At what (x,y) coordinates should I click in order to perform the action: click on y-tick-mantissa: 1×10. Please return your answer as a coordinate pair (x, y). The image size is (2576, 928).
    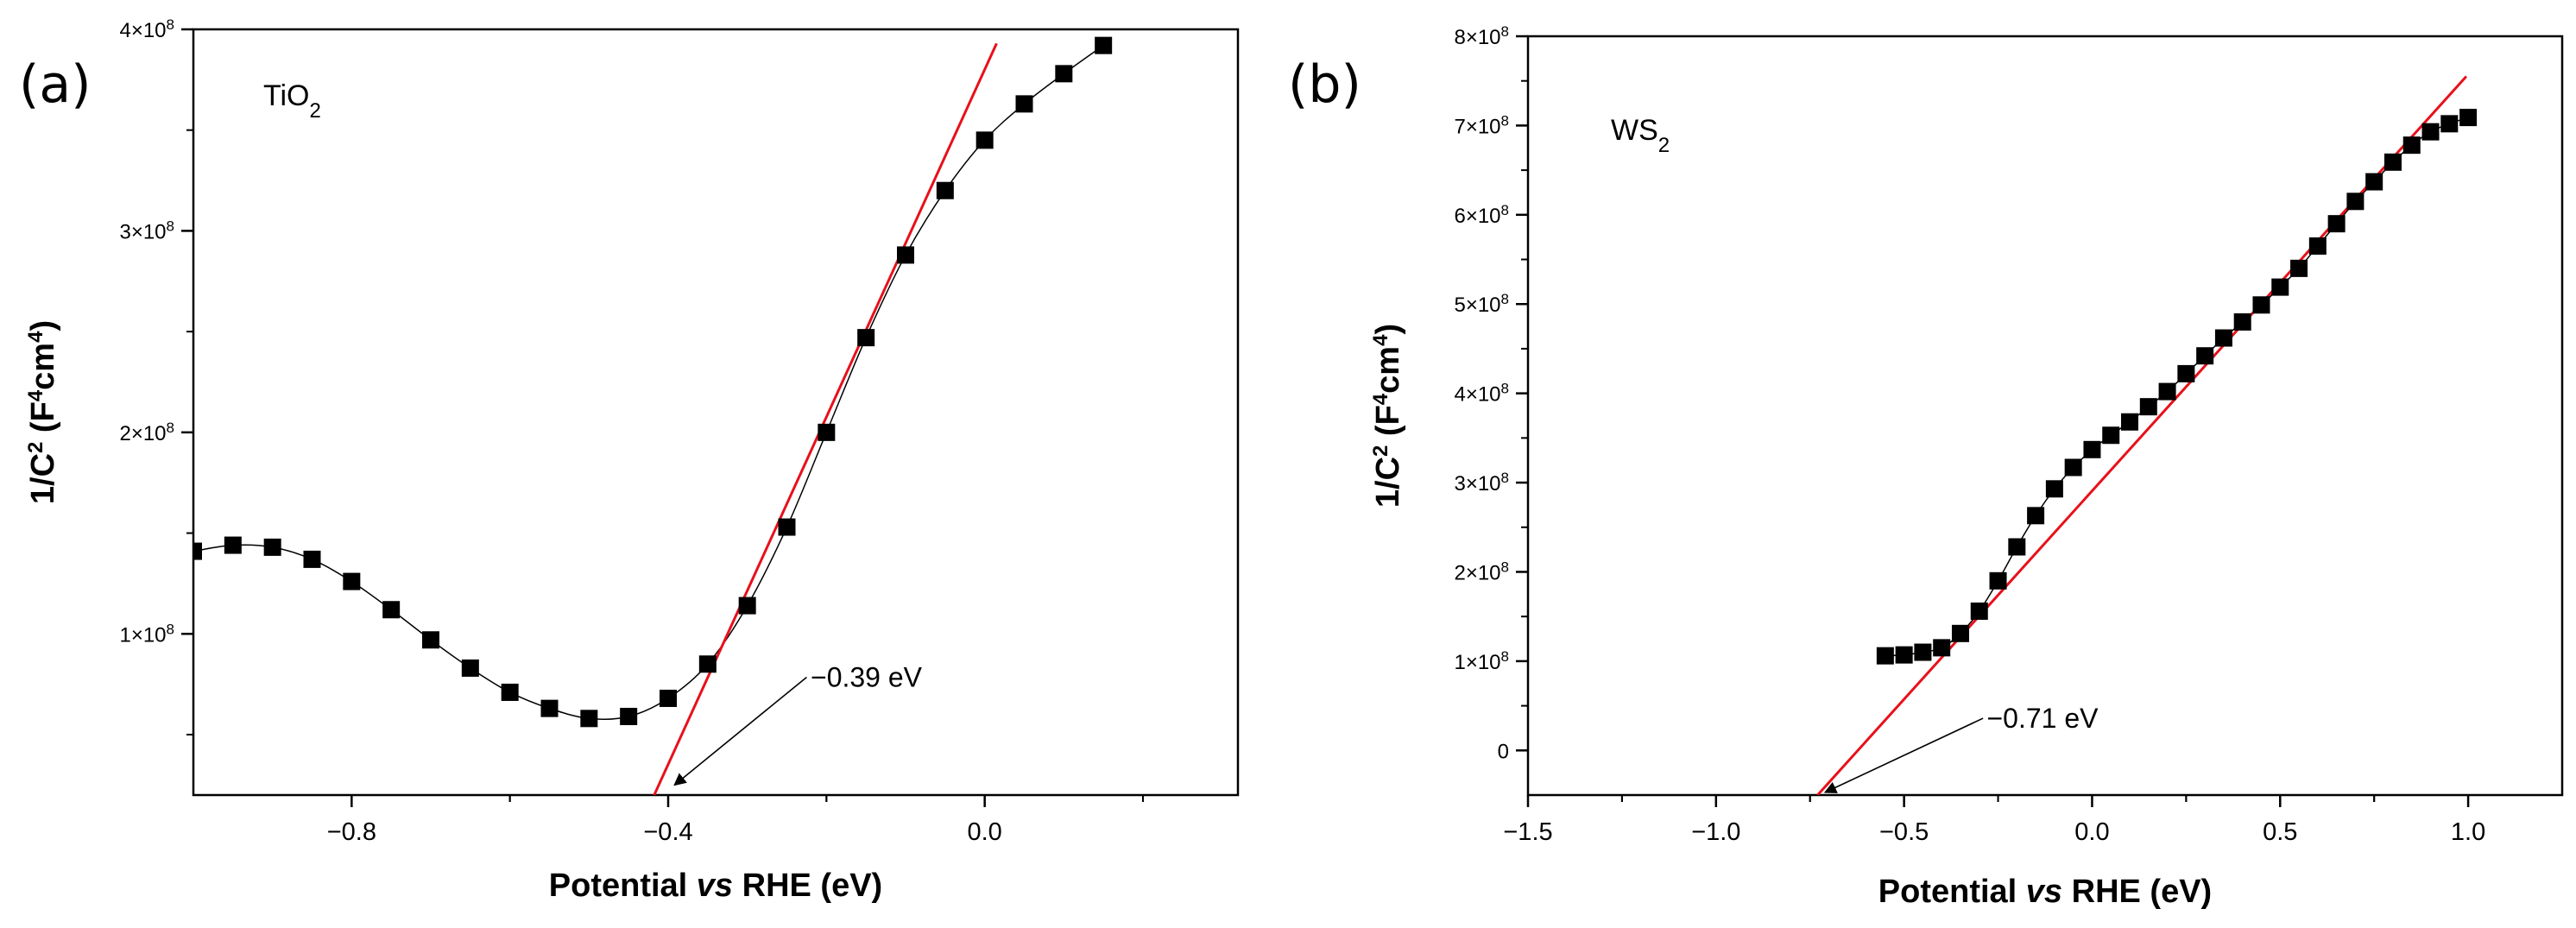
    Looking at the image, I should click on (142, 635).